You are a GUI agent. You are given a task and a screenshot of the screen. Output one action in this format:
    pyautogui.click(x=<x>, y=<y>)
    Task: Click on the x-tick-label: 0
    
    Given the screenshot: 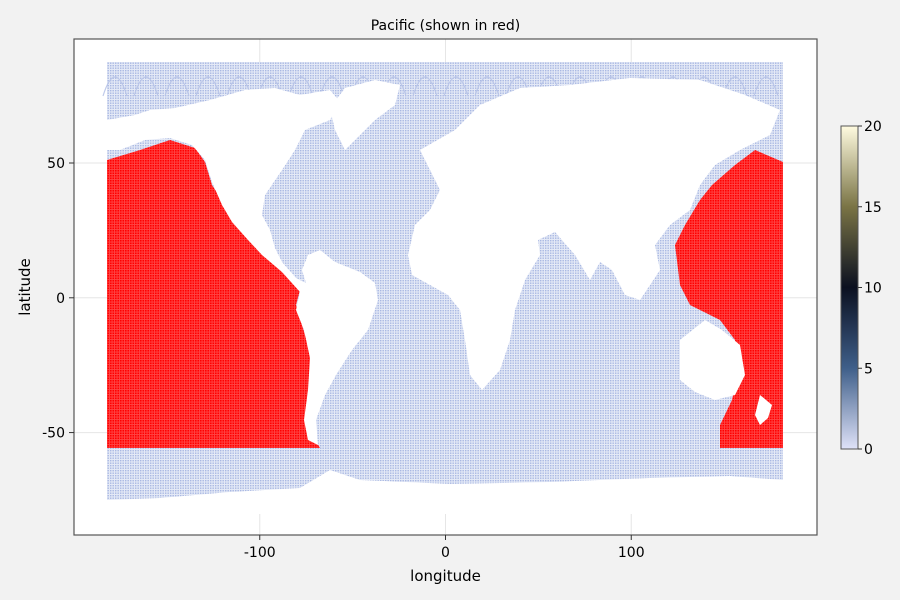 What is the action you would take?
    pyautogui.click(x=445, y=553)
    